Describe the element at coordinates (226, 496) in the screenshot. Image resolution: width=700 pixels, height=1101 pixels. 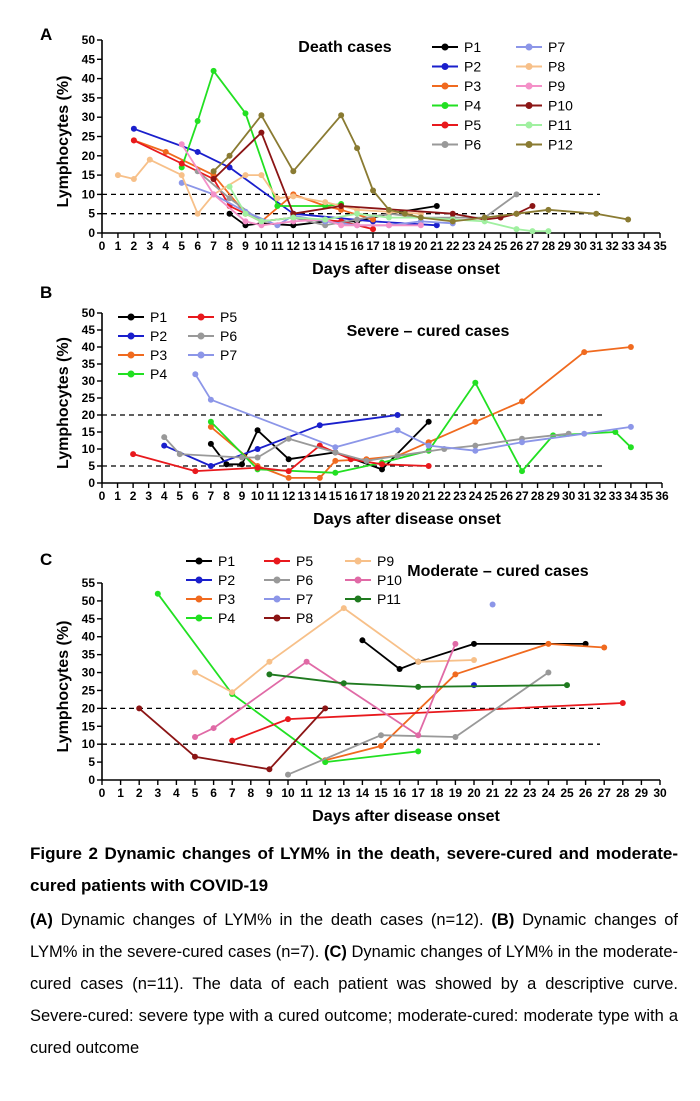
I see `panel-b-x-tick-label: 8` at that location.